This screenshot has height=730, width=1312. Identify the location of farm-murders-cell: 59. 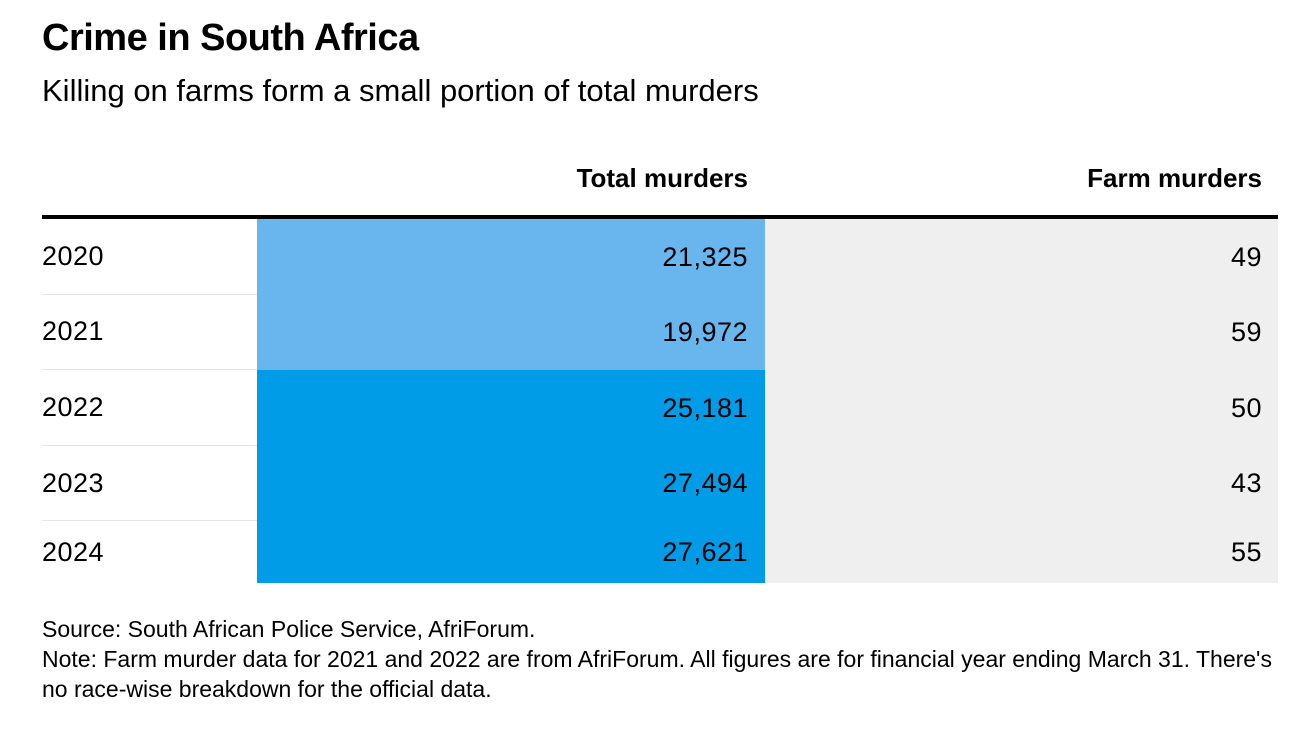
(1021, 332).